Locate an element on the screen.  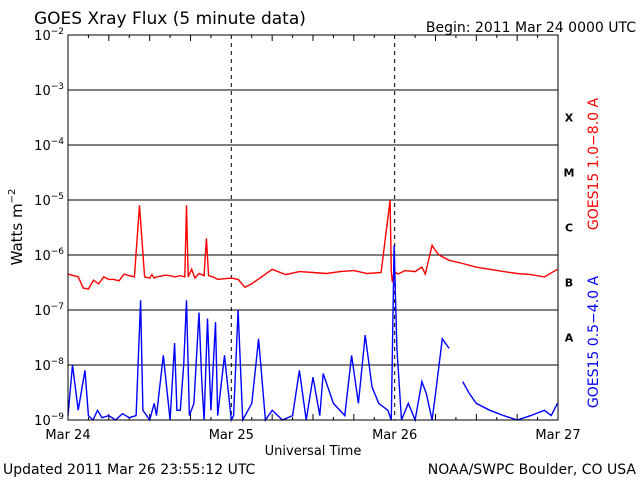
y-tick-label: 10⁻⁸ is located at coordinates (49, 365).